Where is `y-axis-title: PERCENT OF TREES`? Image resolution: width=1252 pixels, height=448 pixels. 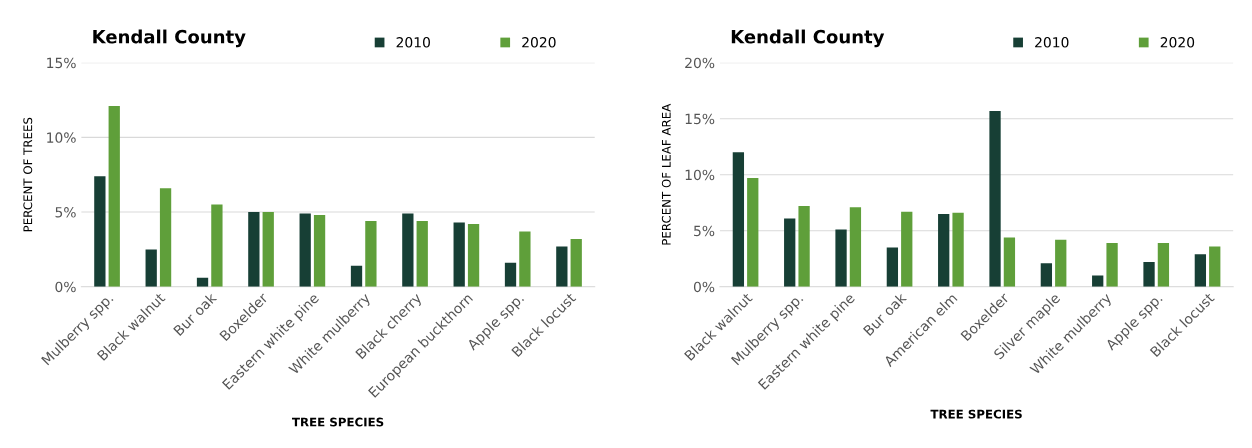
y-axis-title: PERCENT OF TREES is located at coordinates (28, 174).